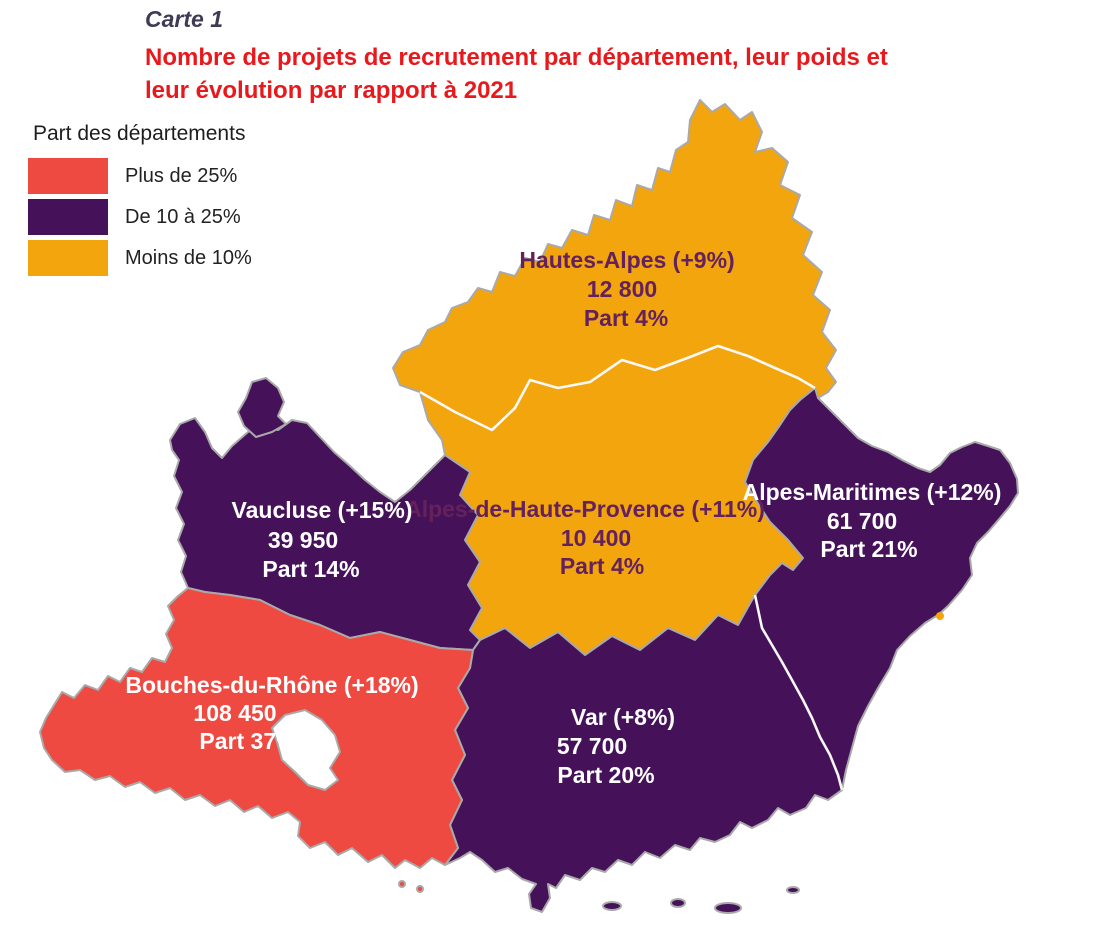 The height and width of the screenshot is (940, 1100). What do you see at coordinates (602, 566) in the screenshot?
I see `label-adhp-part: Part 4%` at bounding box center [602, 566].